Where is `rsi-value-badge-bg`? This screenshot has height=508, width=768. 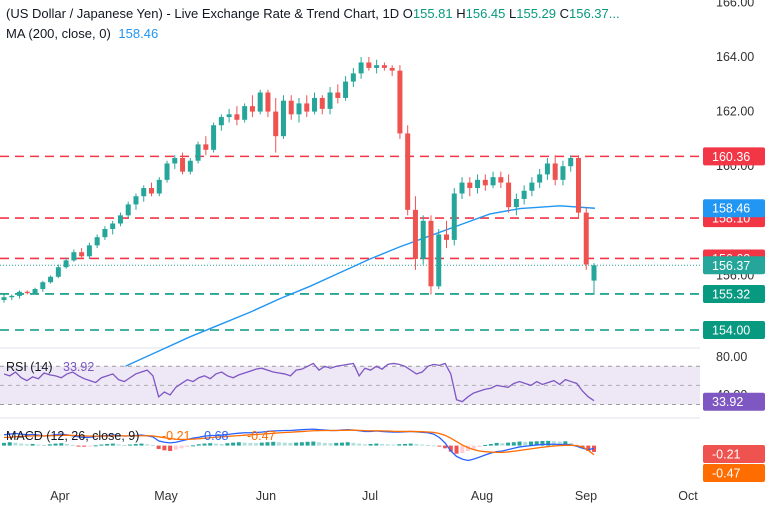 rsi-value-badge-bg is located at coordinates (734, 401).